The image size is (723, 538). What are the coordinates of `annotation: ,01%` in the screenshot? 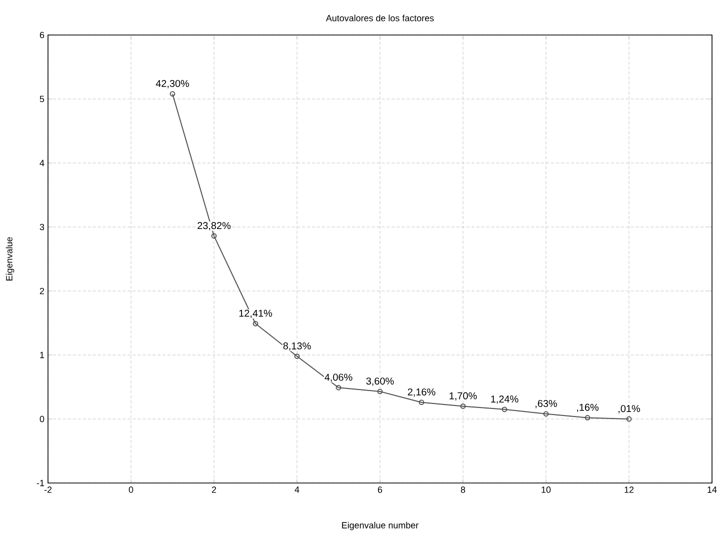 It's located at (629, 409).